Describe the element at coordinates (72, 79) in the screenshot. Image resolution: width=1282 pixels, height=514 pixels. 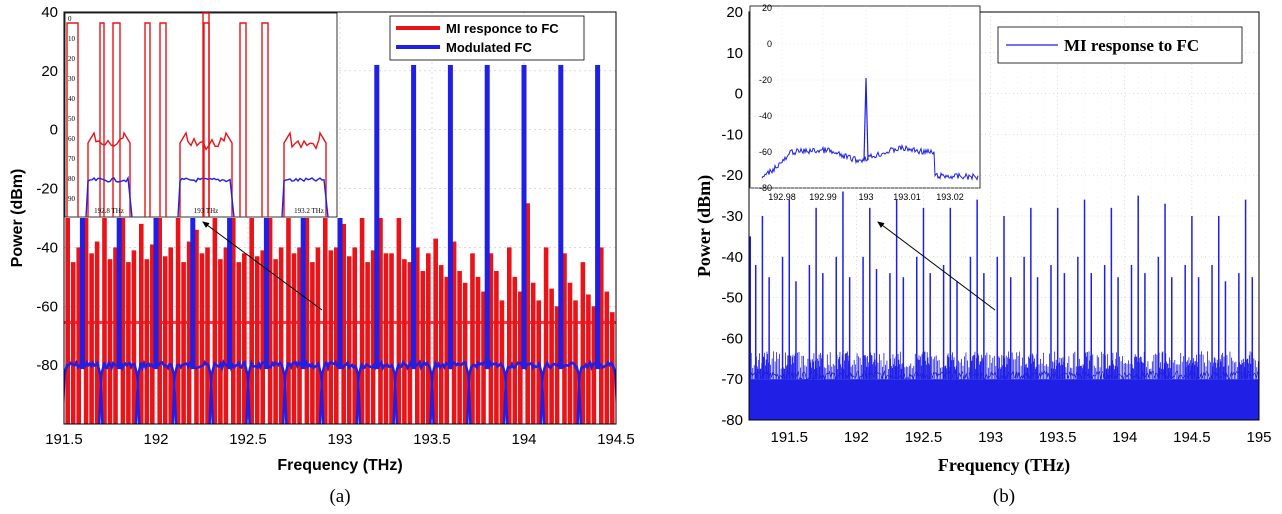
I see `inset-y-tick: 30` at that location.